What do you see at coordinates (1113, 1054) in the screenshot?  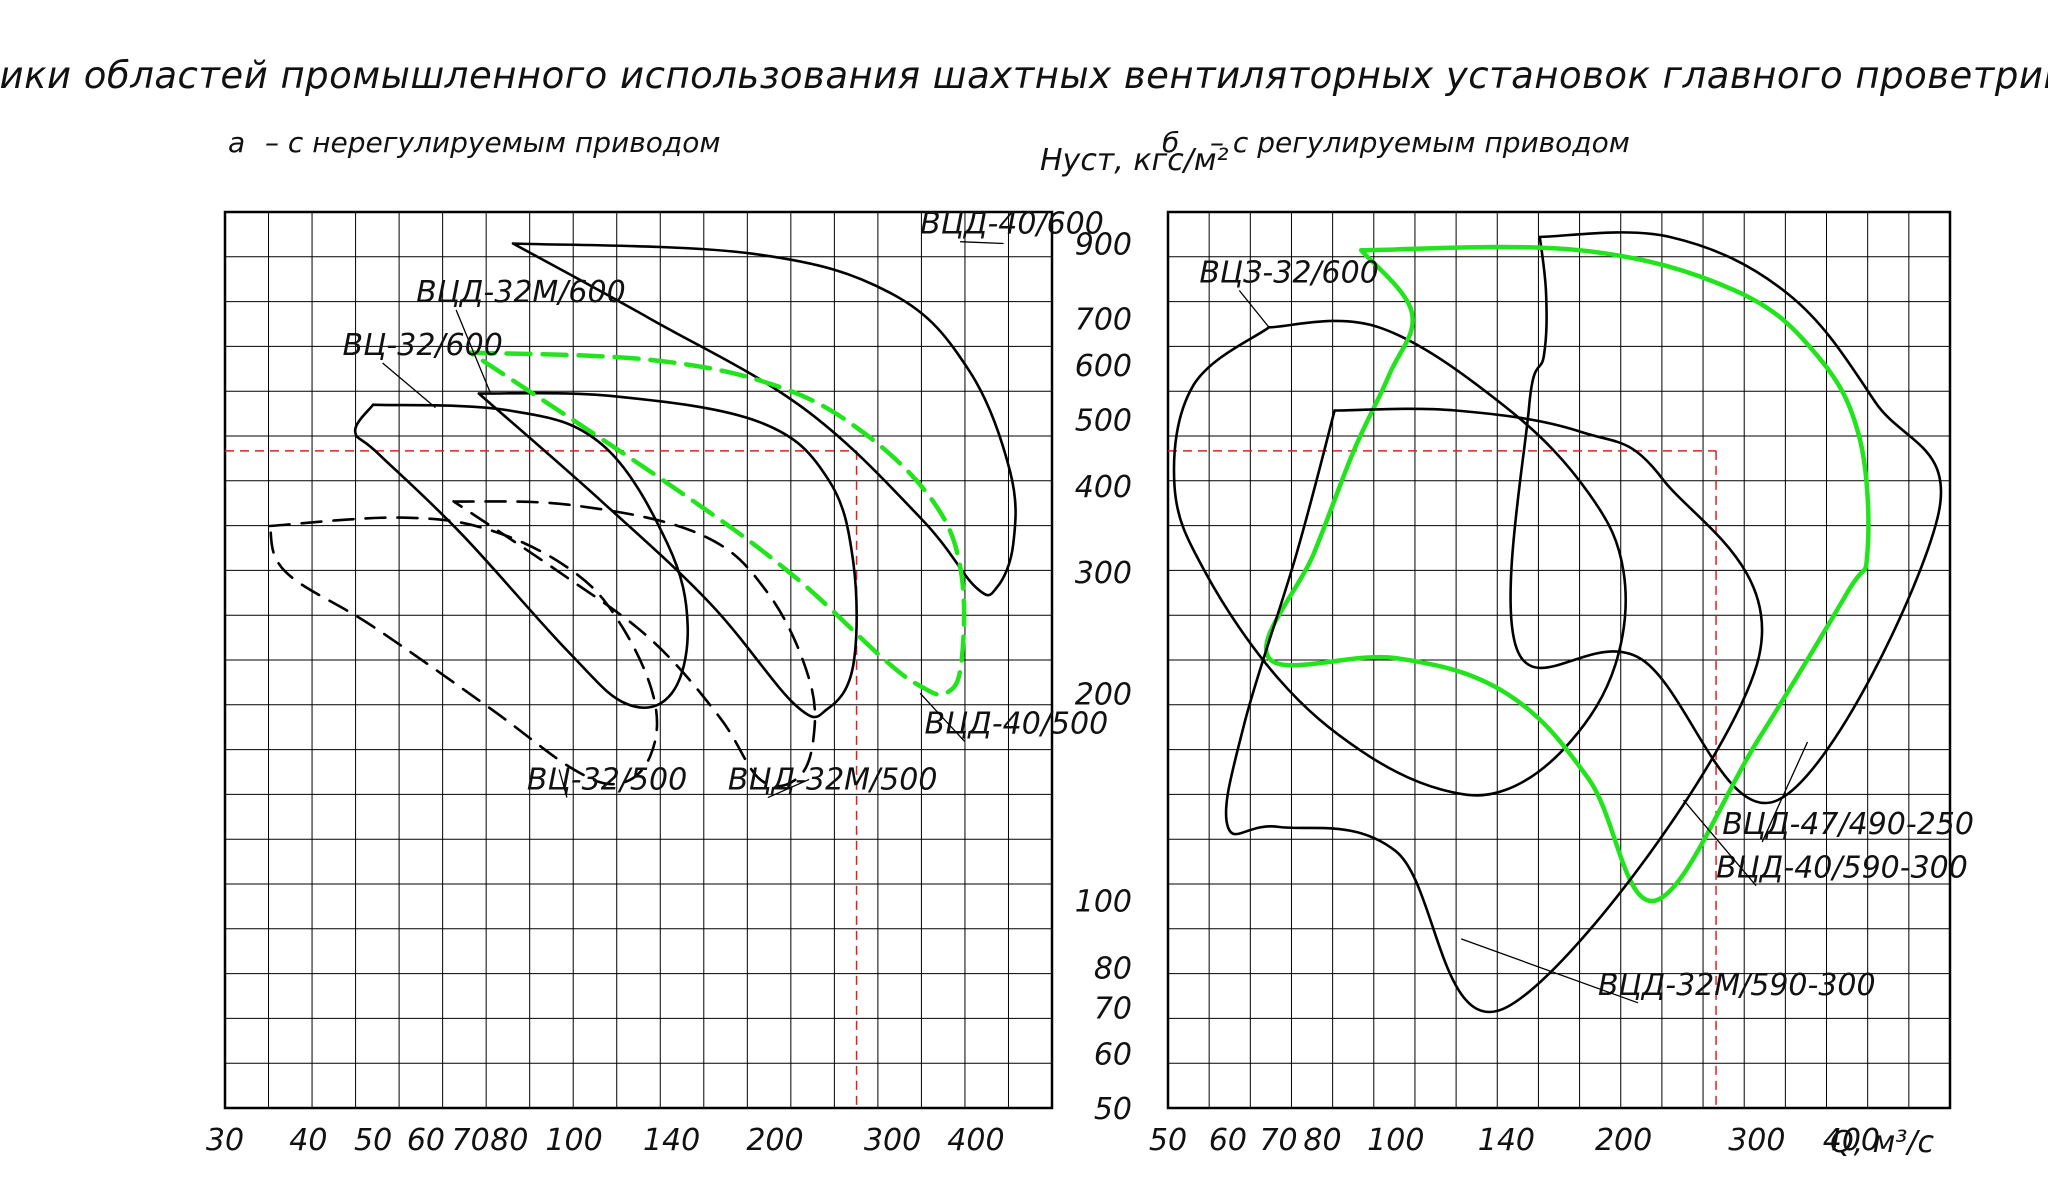 I see `y-tick-label: 60` at bounding box center [1113, 1054].